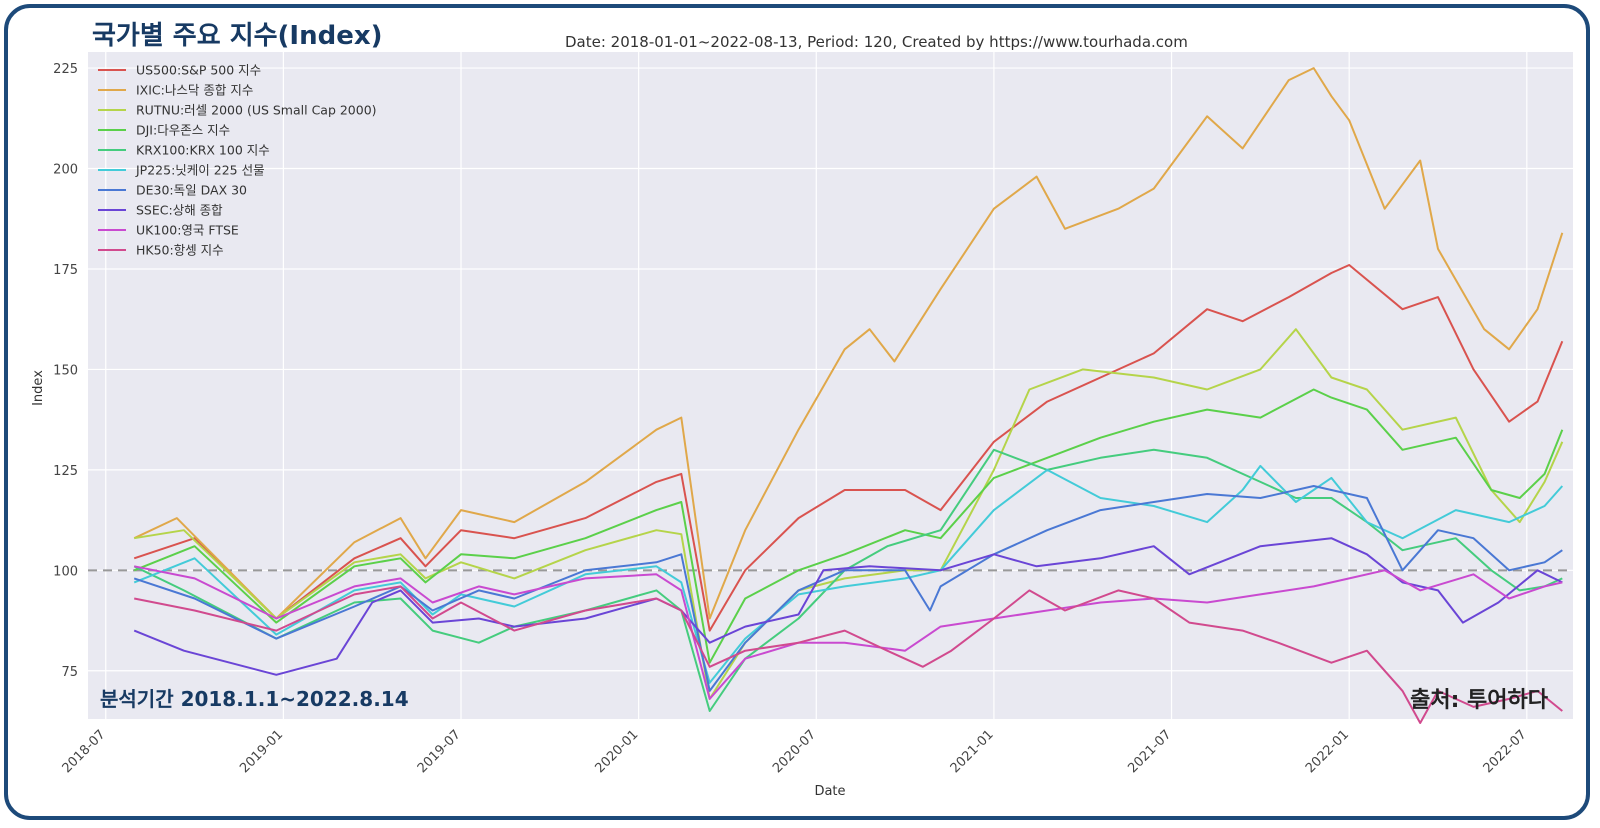 The width and height of the screenshot is (1600, 828). I want to click on legend-item: DJI:다우존스 지수, so click(183, 130).